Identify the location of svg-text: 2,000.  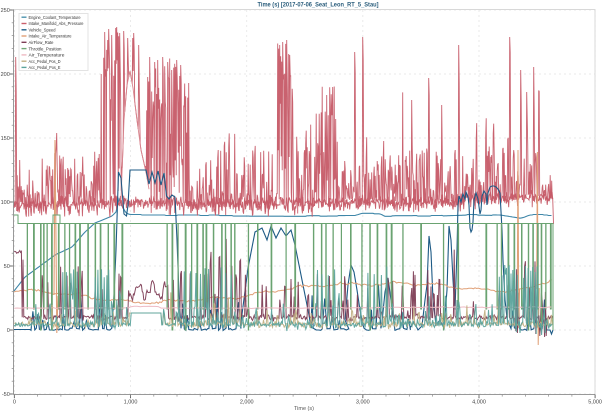
(247, 403).